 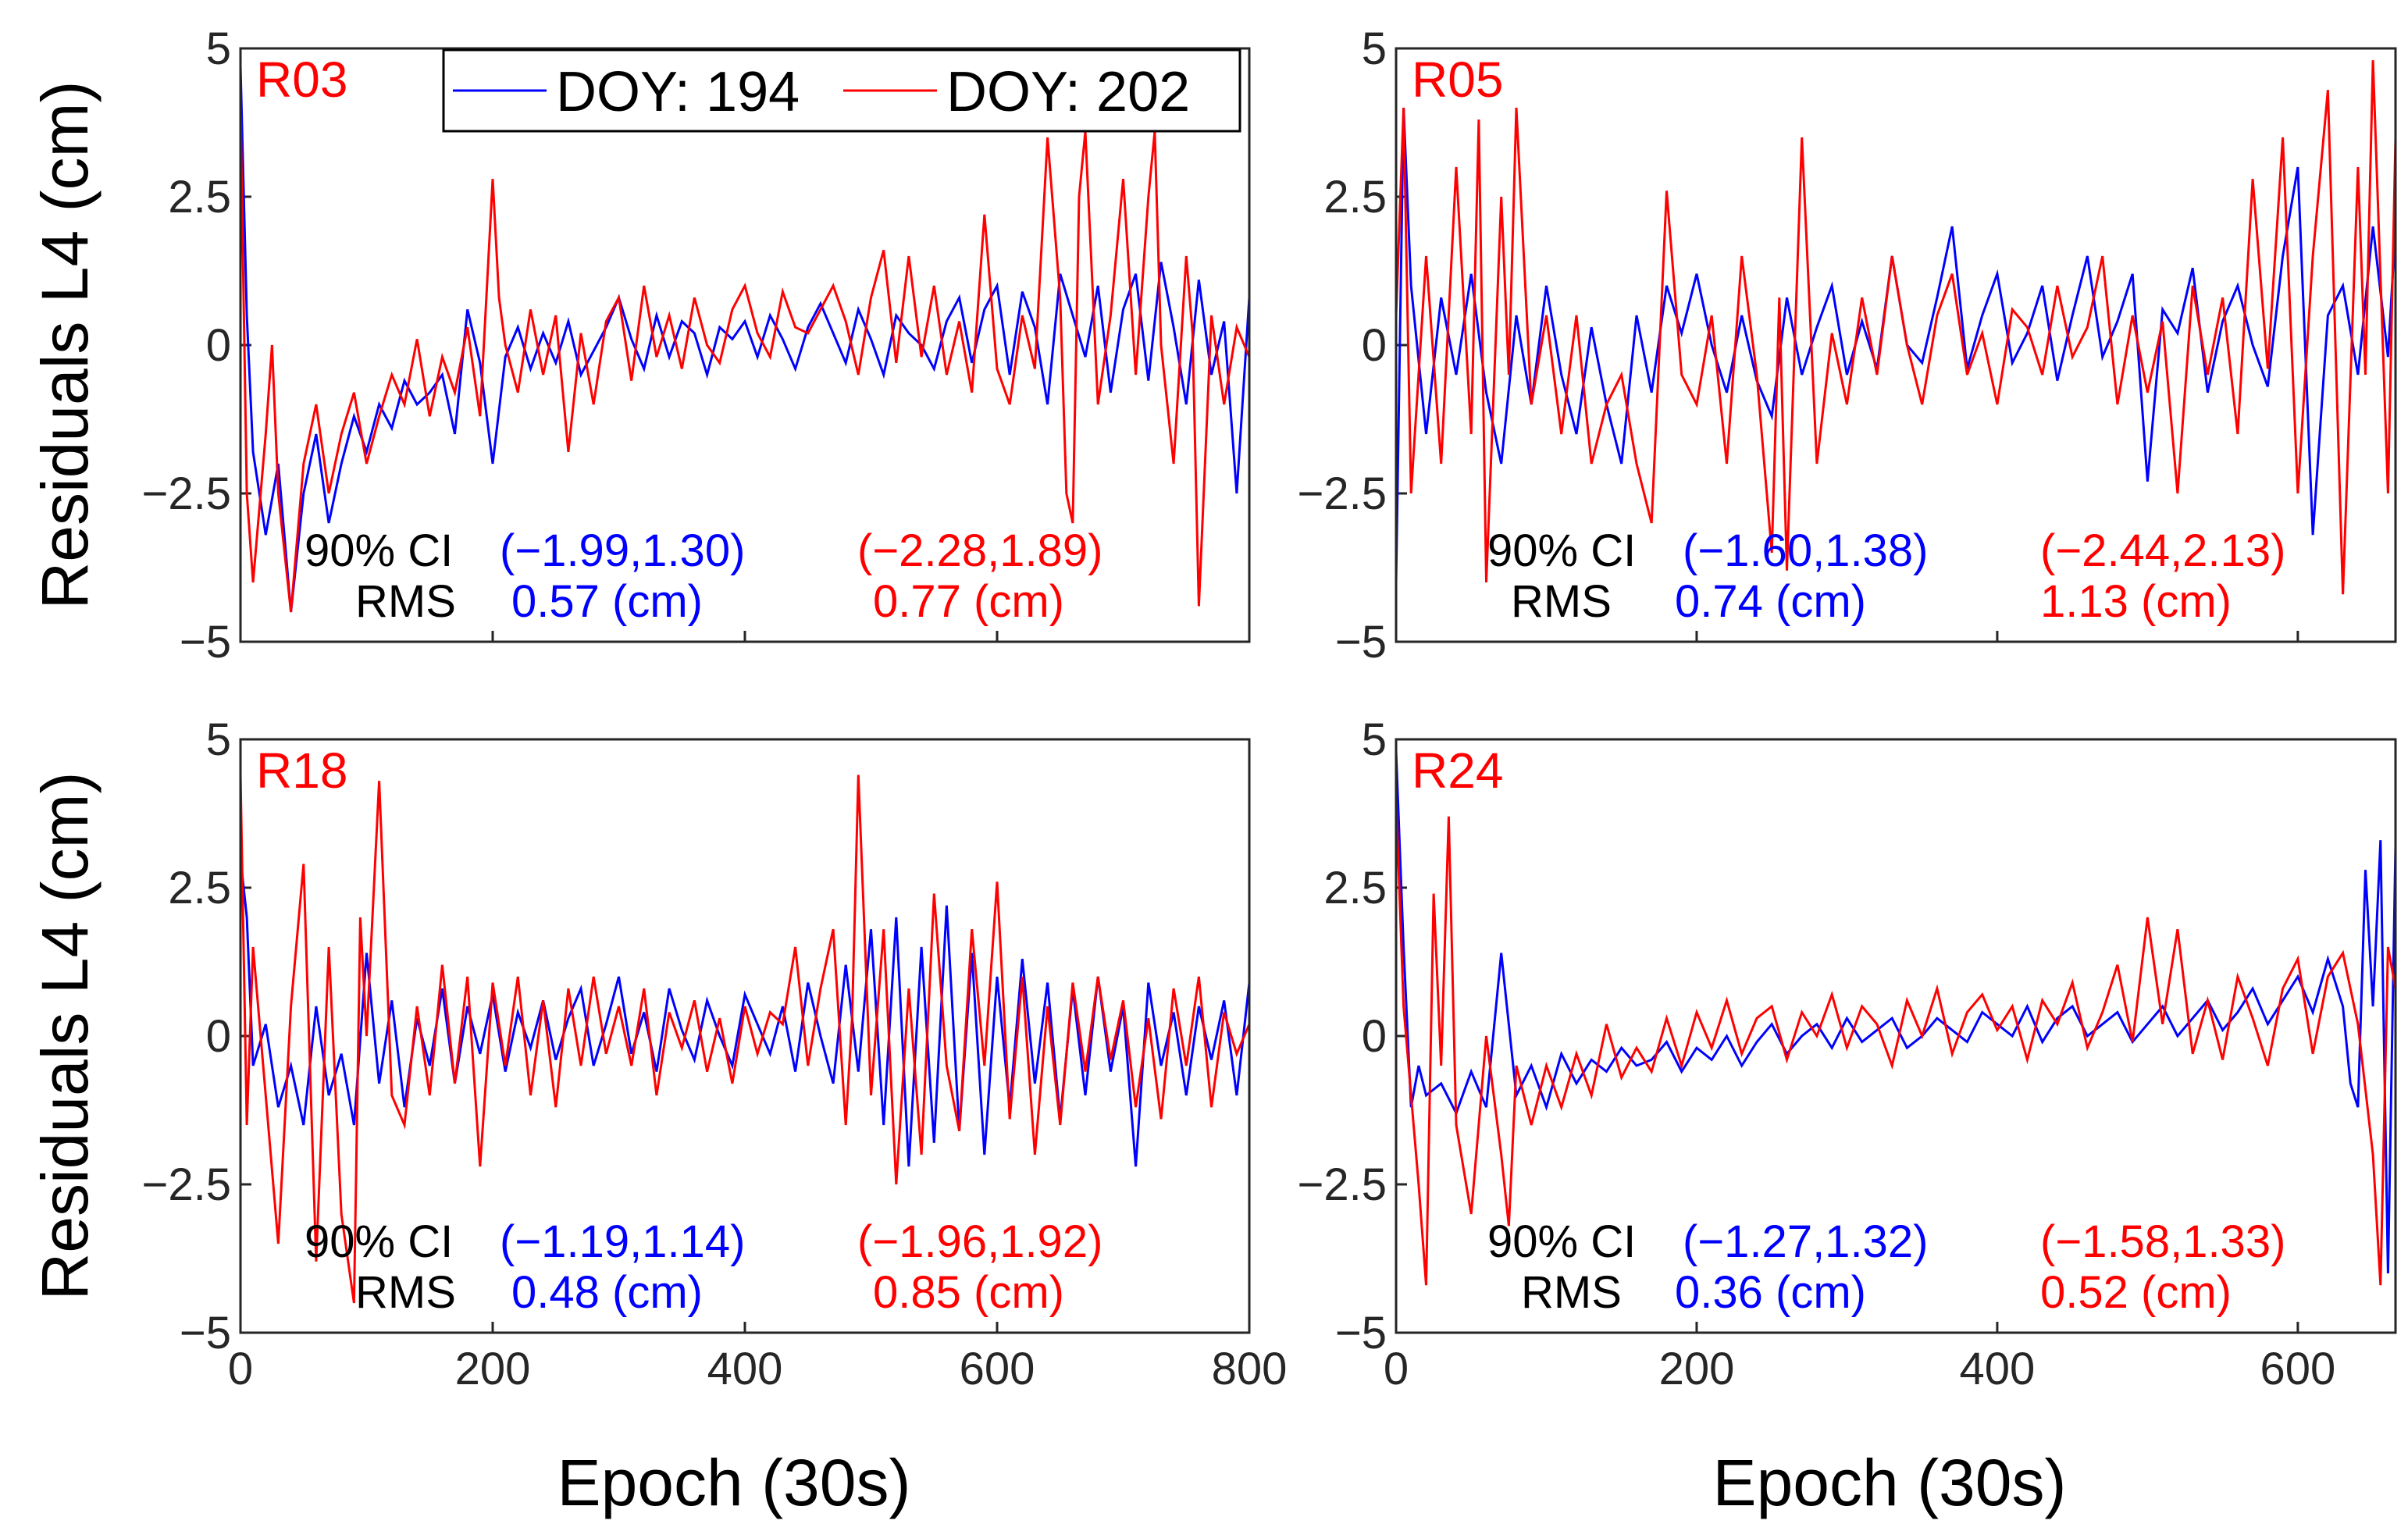 I want to click on r24-rms-doy202: 0.52 (cm), so click(x=2136, y=1292).